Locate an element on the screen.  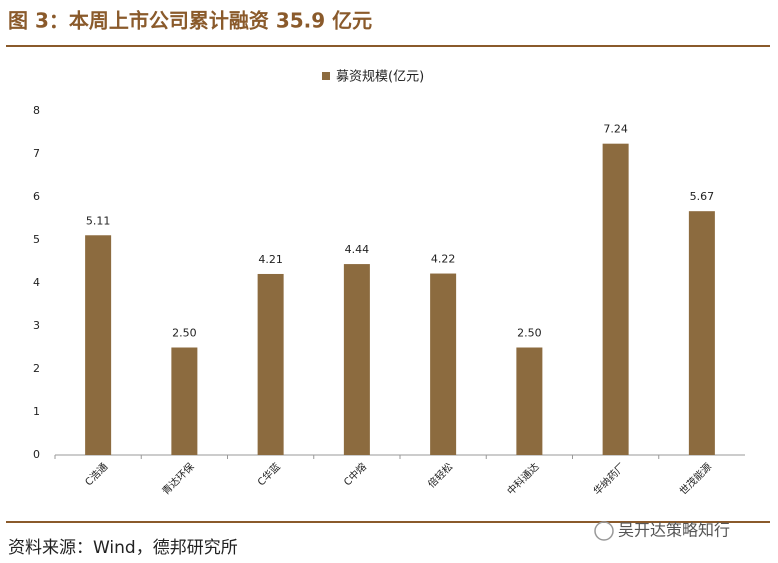
watermark: 吴开达策略知行 is located at coordinates (674, 530).